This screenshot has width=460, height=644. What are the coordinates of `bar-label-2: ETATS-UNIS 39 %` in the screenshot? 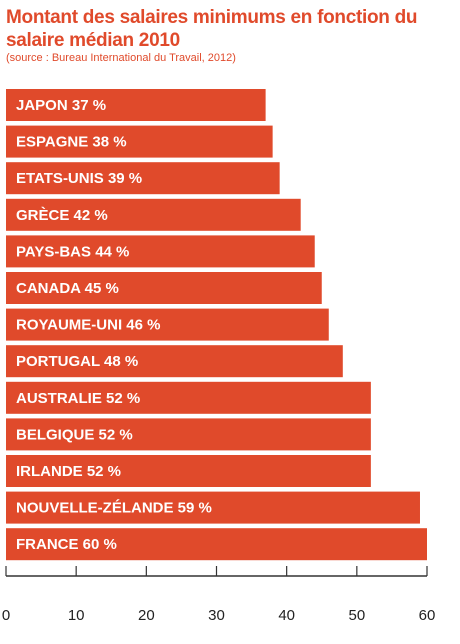 It's located at (79, 178).